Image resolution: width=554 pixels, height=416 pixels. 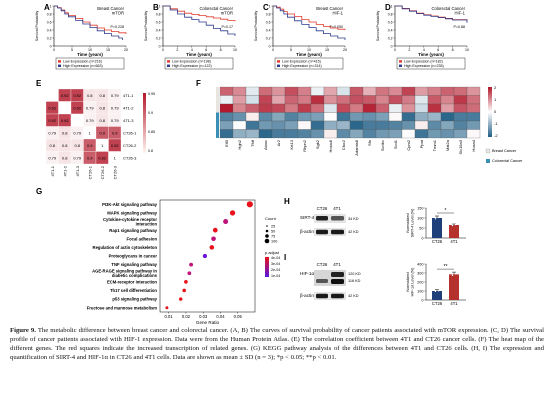 I want to click on dotplot-category-label: p53 signaling pathway, so click(x=134, y=299).